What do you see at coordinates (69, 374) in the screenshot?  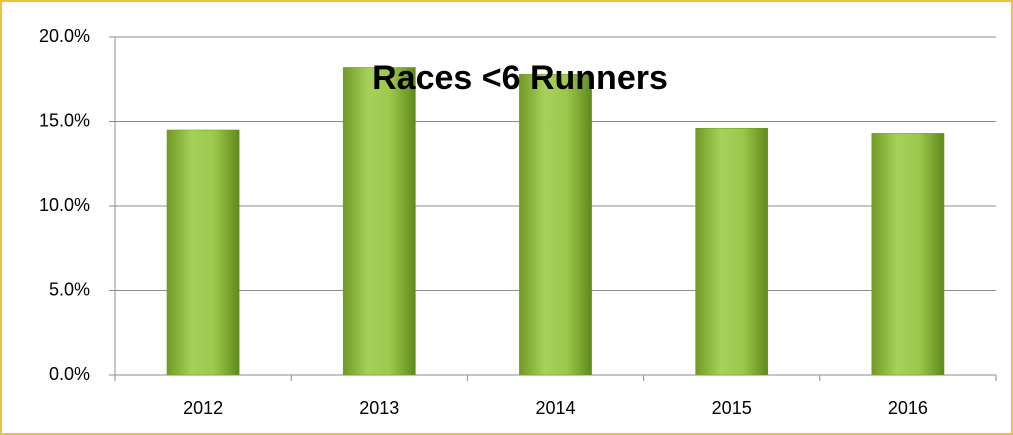 I see `y-tick-label: 0.0%` at bounding box center [69, 374].